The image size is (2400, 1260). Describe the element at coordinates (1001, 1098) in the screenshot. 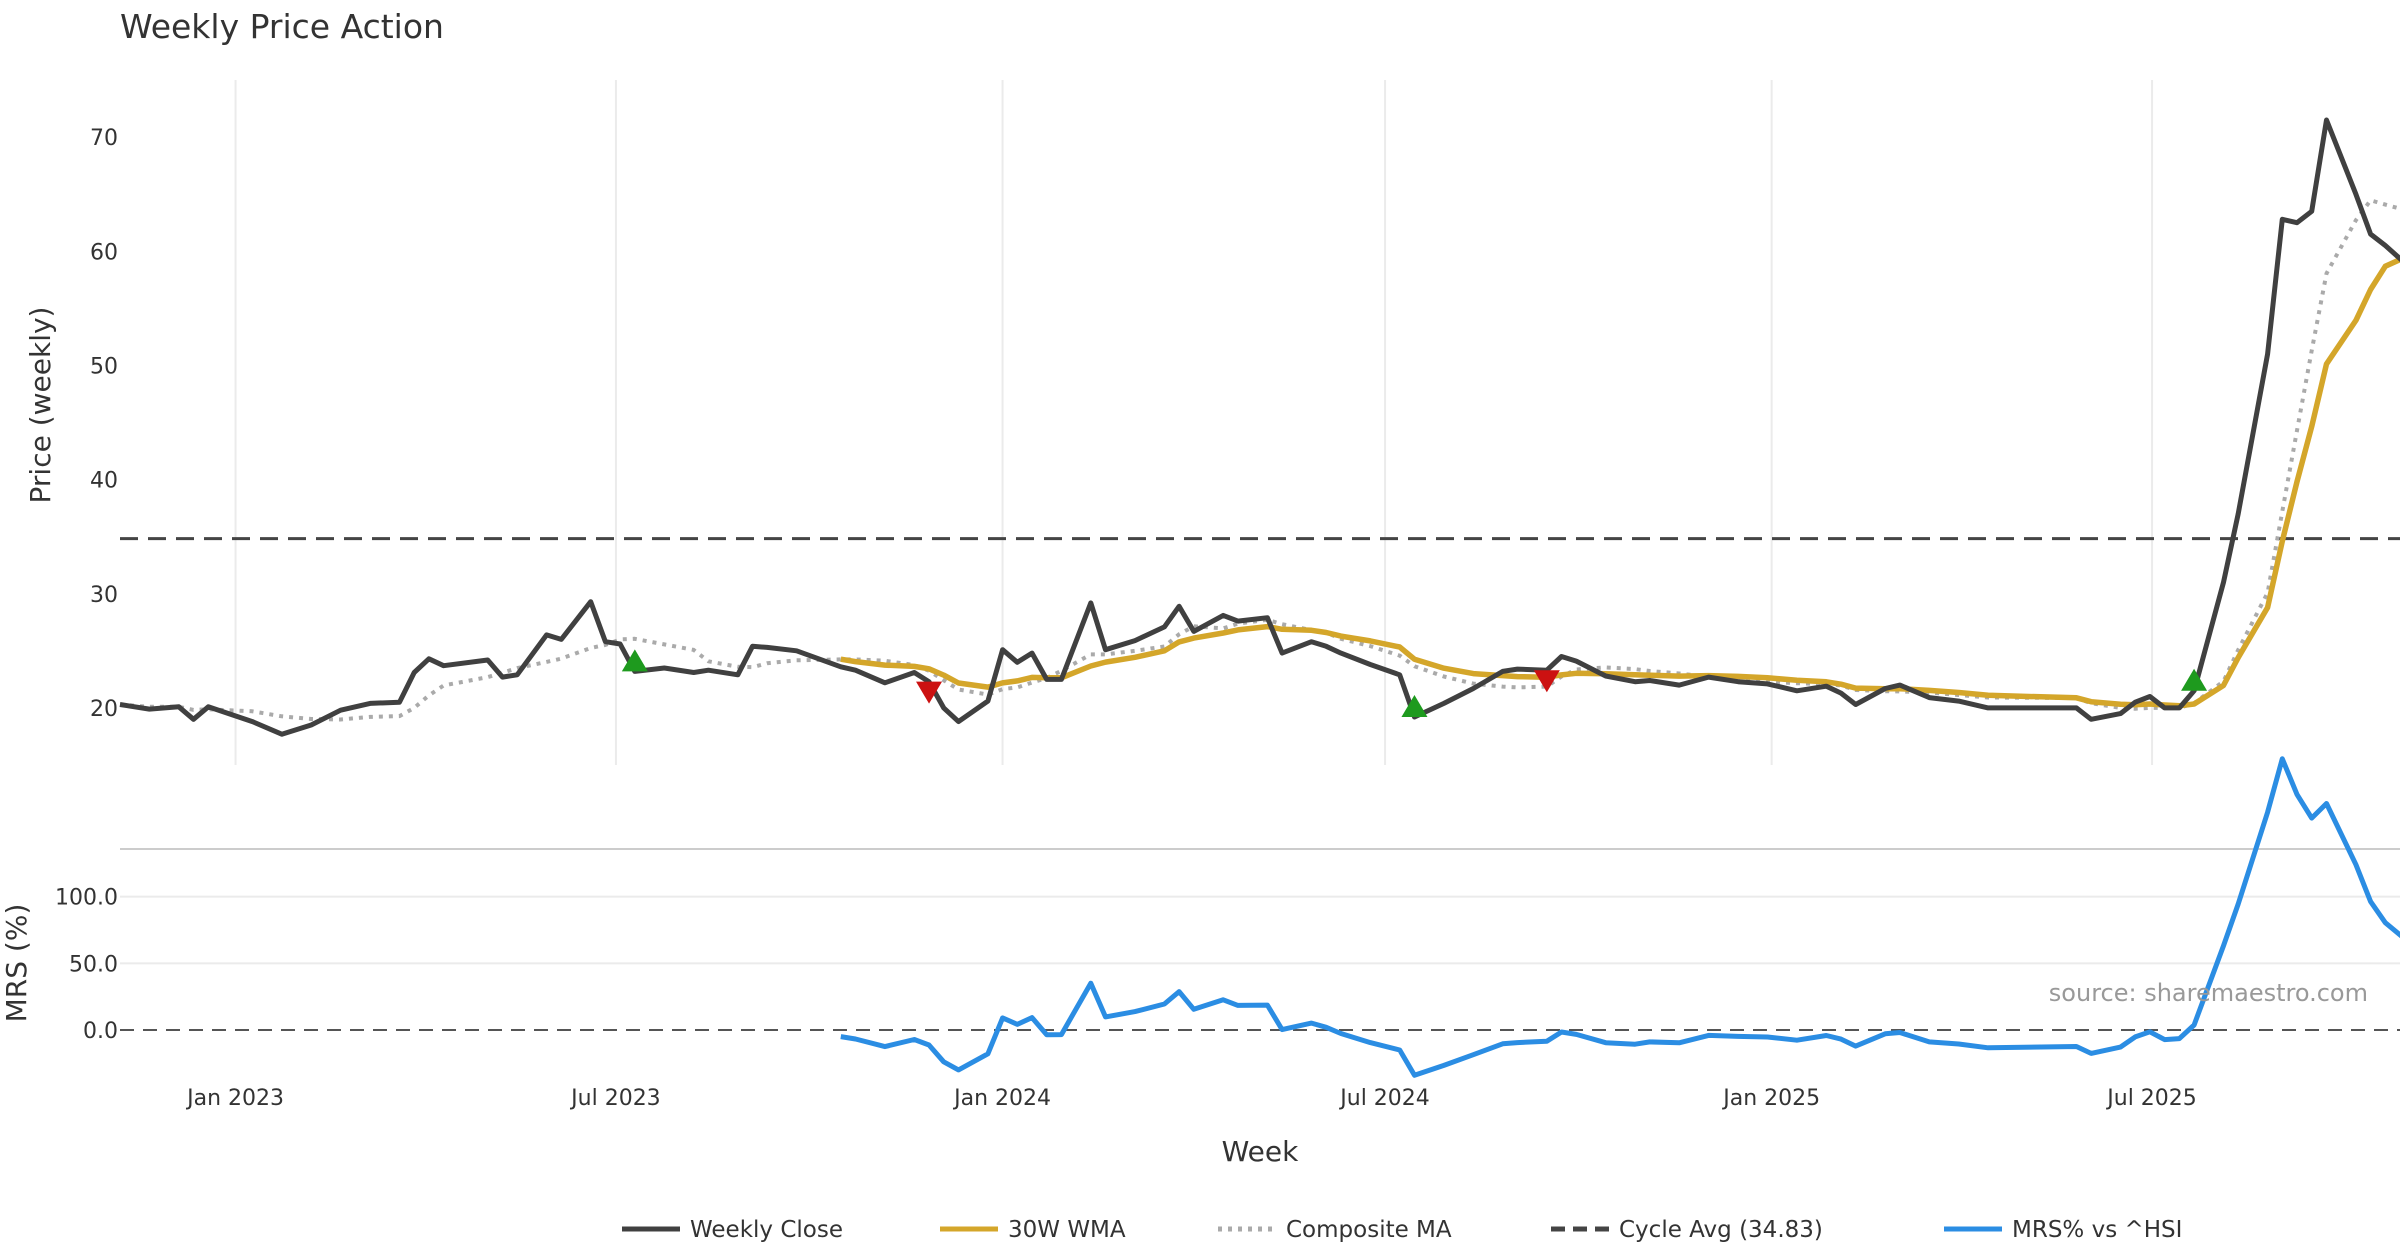

I see `x-tick-label: Jan 2024` at that location.